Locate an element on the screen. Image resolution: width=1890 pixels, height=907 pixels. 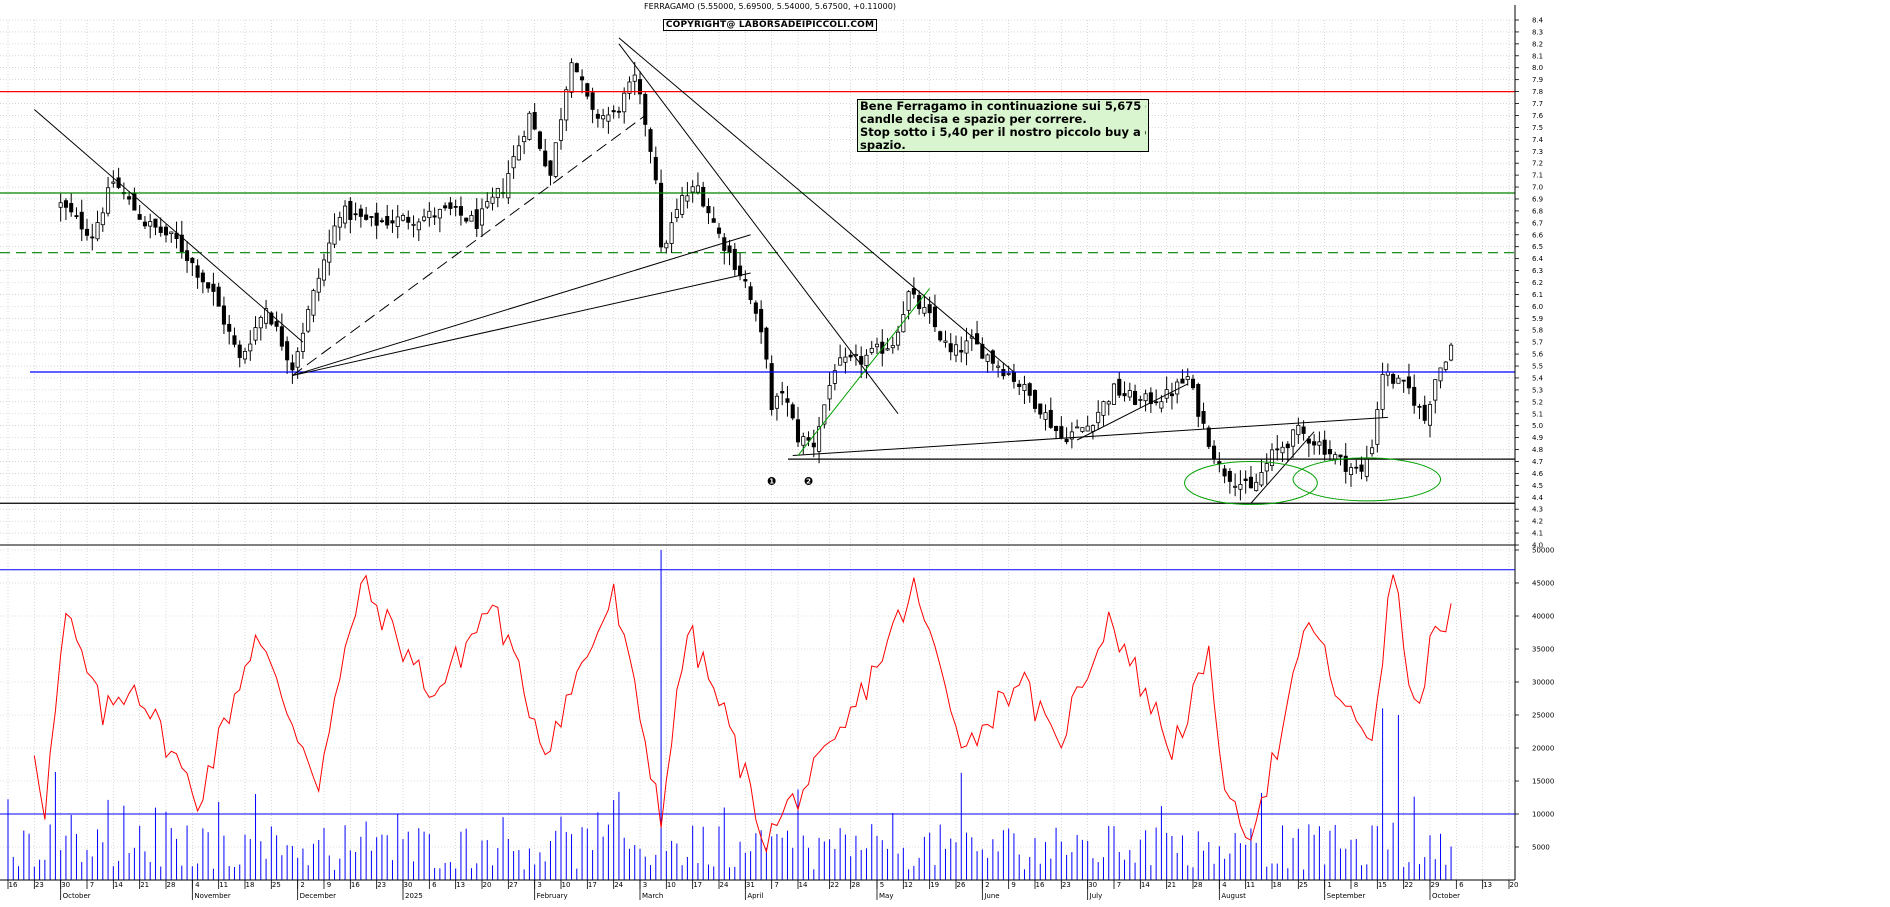
price-tick-label: 5.8 is located at coordinates (1537, 331).